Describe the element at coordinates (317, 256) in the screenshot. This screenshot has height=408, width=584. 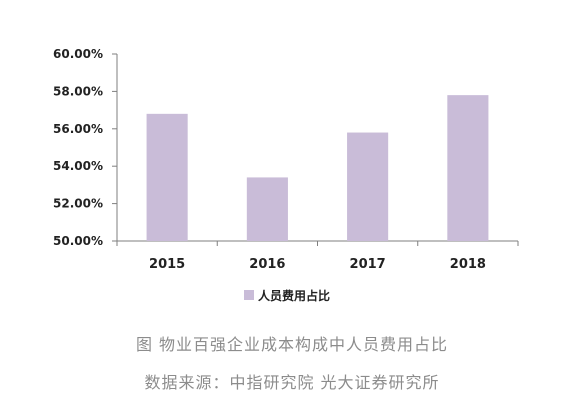
I see `x-axis: 2015 2016 2017 2018` at that location.